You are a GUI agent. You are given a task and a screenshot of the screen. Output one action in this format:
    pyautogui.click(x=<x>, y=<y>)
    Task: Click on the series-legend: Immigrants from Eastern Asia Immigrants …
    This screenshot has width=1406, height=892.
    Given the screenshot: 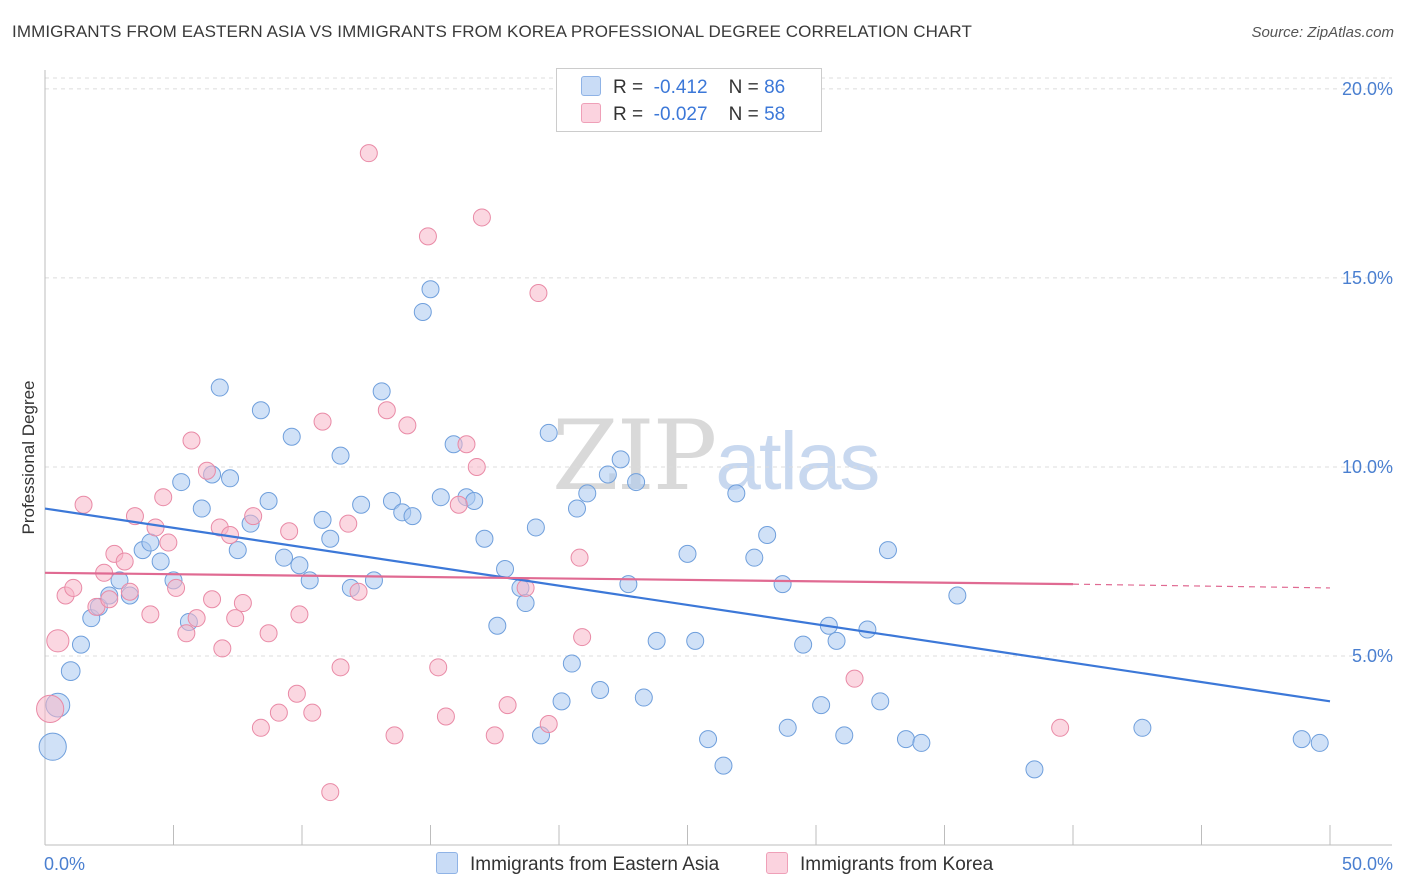 What is the action you would take?
    pyautogui.click(x=703, y=865)
    